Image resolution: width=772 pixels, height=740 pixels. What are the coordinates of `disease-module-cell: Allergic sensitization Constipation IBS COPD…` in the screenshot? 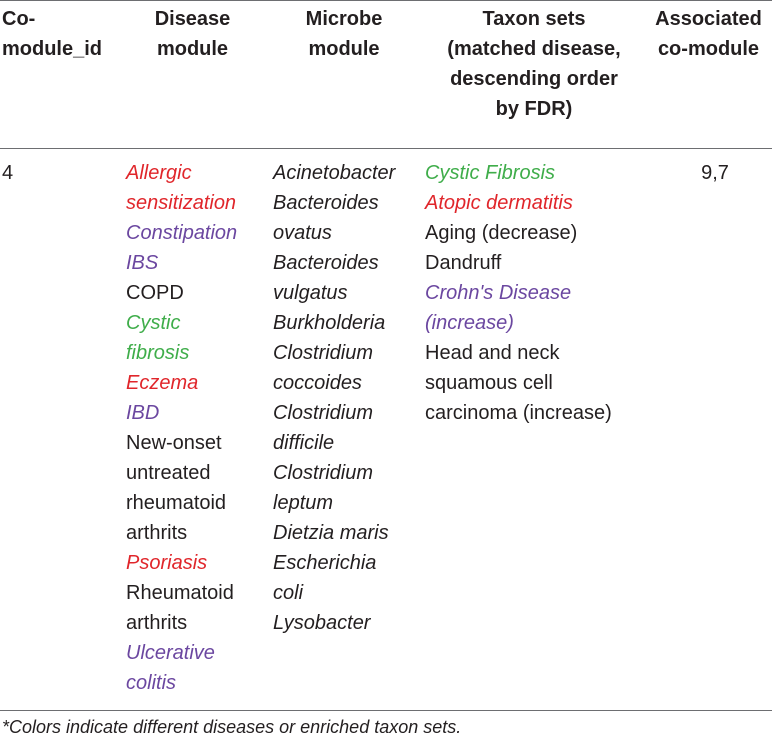 It's located at (196, 428).